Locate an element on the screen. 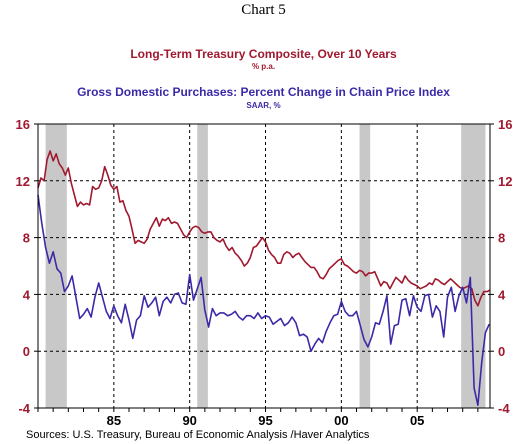  series1-legend-unit: % p.a. is located at coordinates (263, 66).